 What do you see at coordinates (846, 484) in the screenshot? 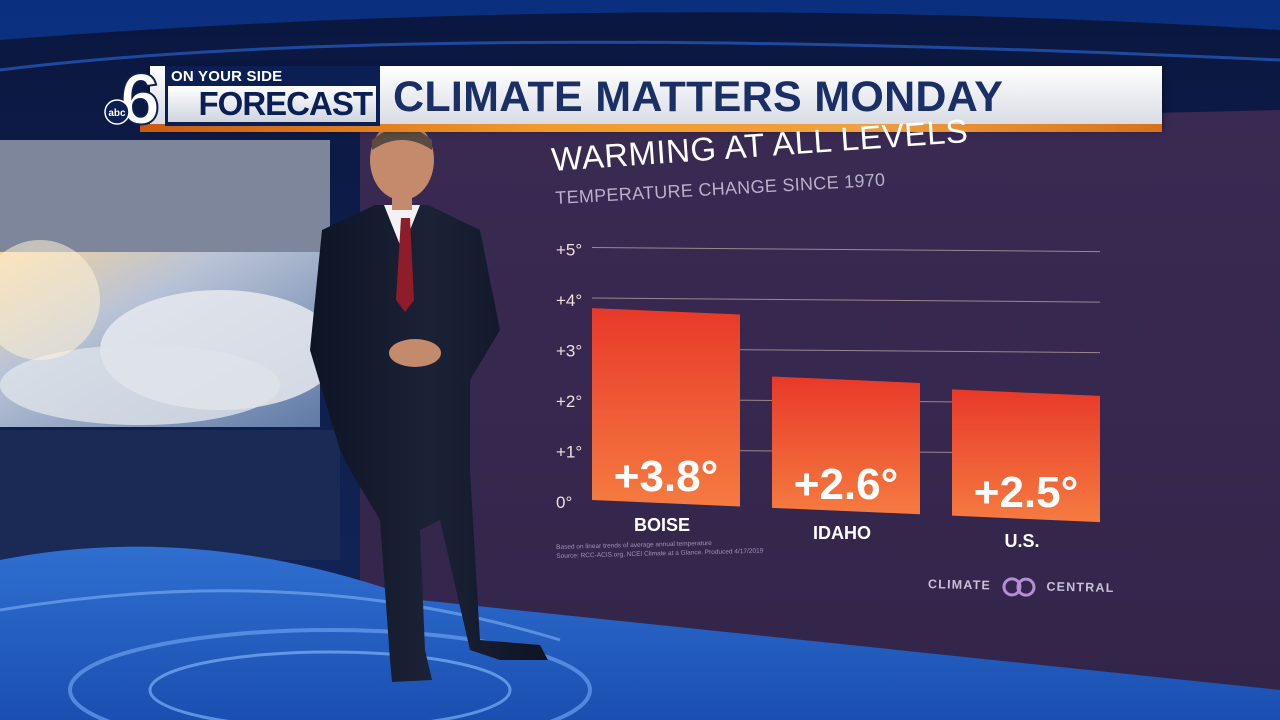
I see `bar-value-label: +2.6°` at bounding box center [846, 484].